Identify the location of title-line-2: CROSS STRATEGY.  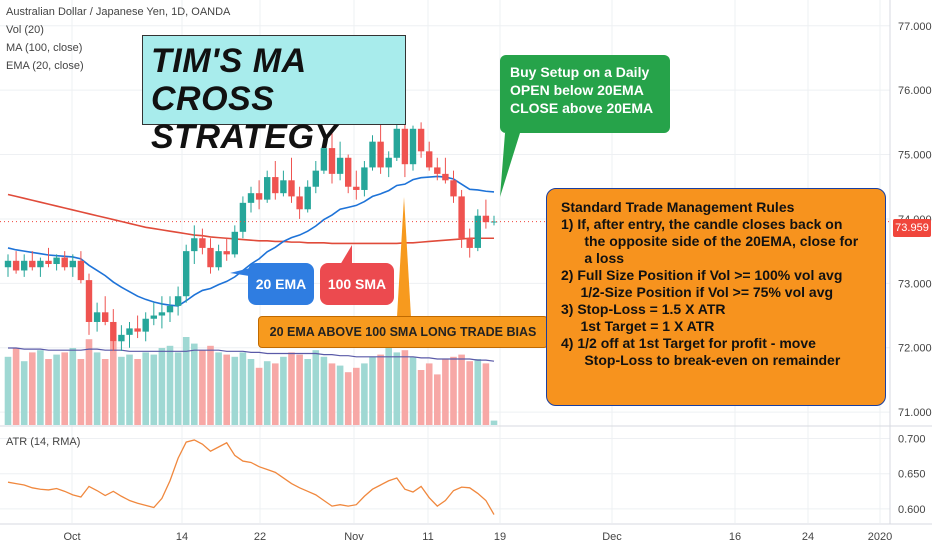
(244, 118).